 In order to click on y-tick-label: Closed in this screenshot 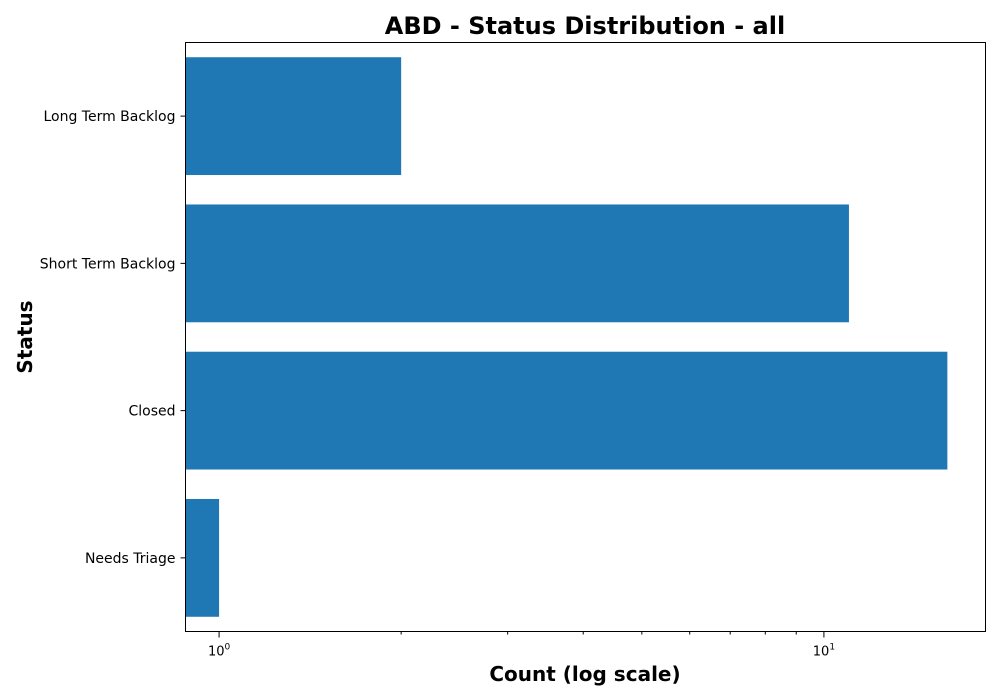, I will do `click(151, 412)`.